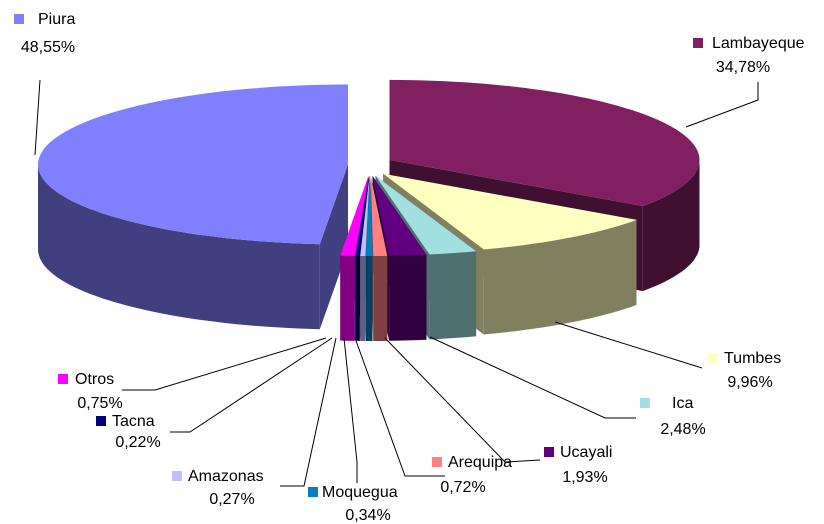 The image size is (824, 524). I want to click on slice-name: Tumbes, so click(752, 358).